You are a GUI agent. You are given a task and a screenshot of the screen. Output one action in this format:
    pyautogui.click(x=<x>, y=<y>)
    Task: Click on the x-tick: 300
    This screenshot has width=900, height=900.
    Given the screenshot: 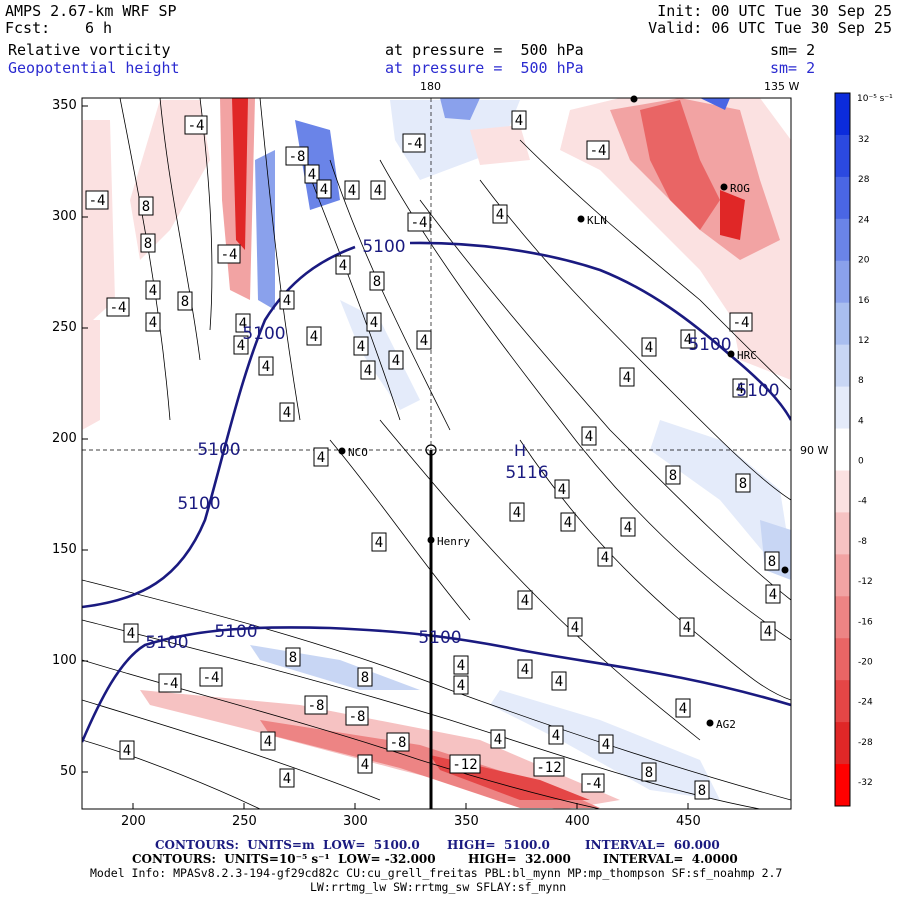 What is the action you would take?
    pyautogui.click(x=355, y=821)
    